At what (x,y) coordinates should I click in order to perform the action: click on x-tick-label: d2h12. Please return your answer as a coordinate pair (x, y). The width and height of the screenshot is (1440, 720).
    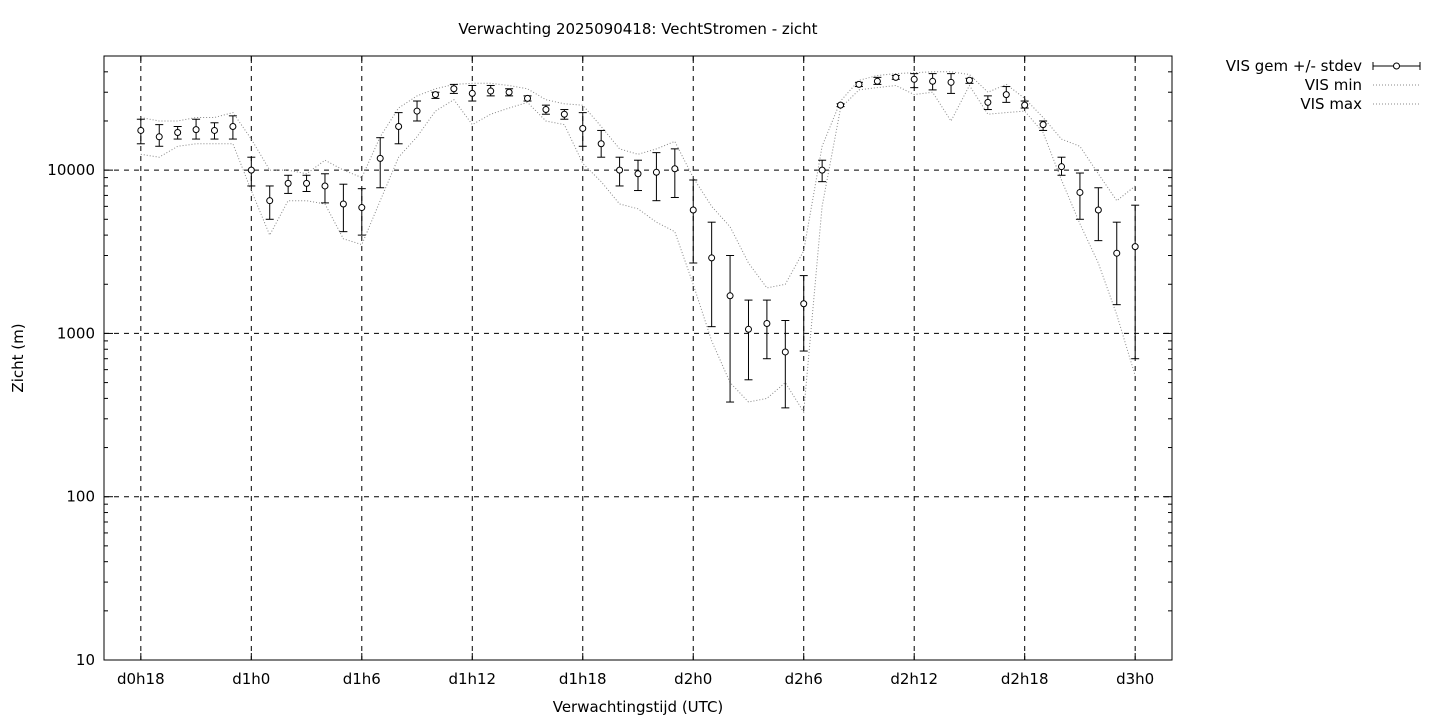
    Looking at the image, I should click on (914, 679).